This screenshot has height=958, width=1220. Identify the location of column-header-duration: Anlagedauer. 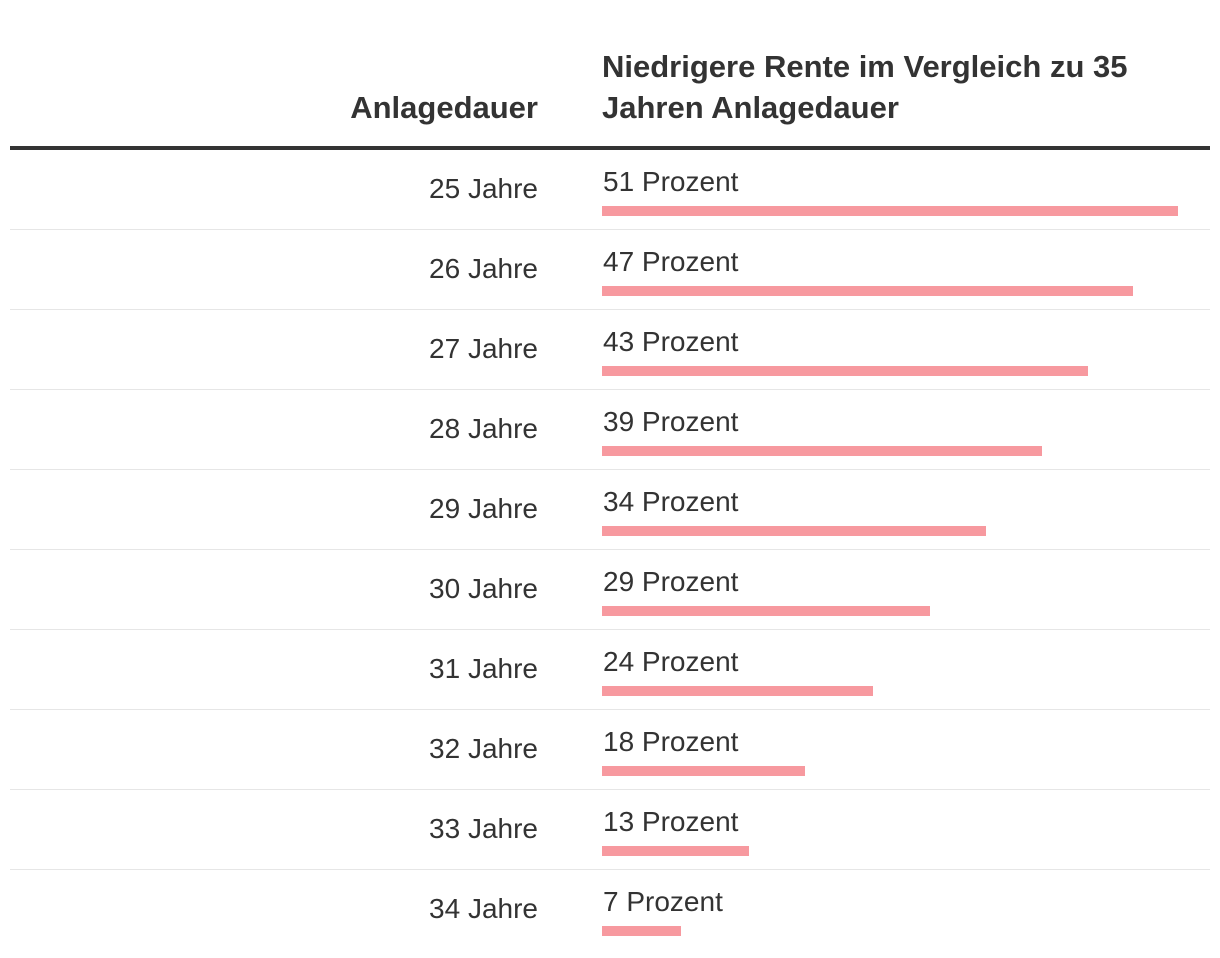
(444, 107).